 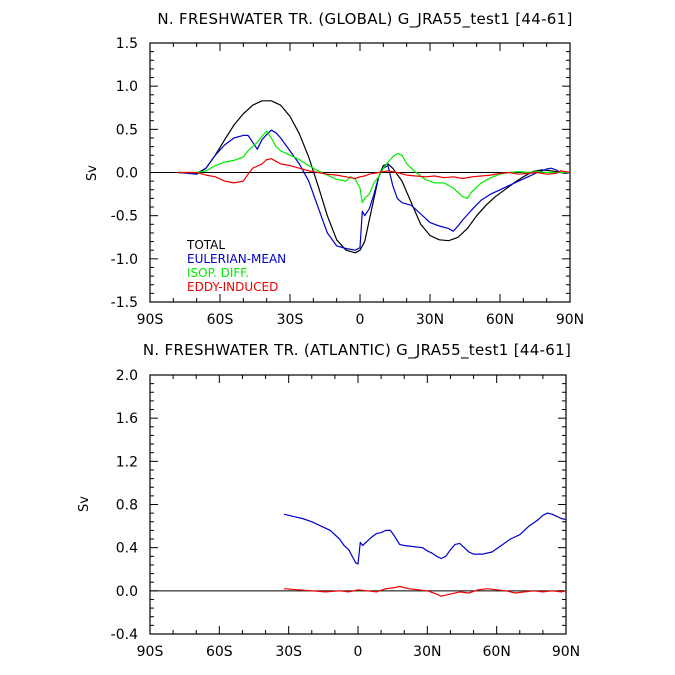 I want to click on global-line-isop-diff, so click(x=374, y=167).